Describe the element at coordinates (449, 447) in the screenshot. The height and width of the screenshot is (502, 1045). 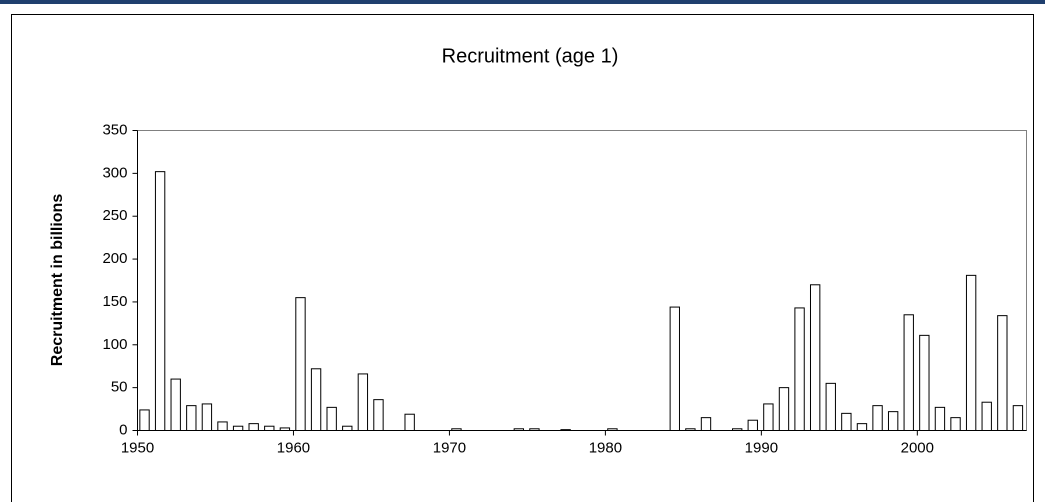
I see `x-tick-label: 1970` at that location.